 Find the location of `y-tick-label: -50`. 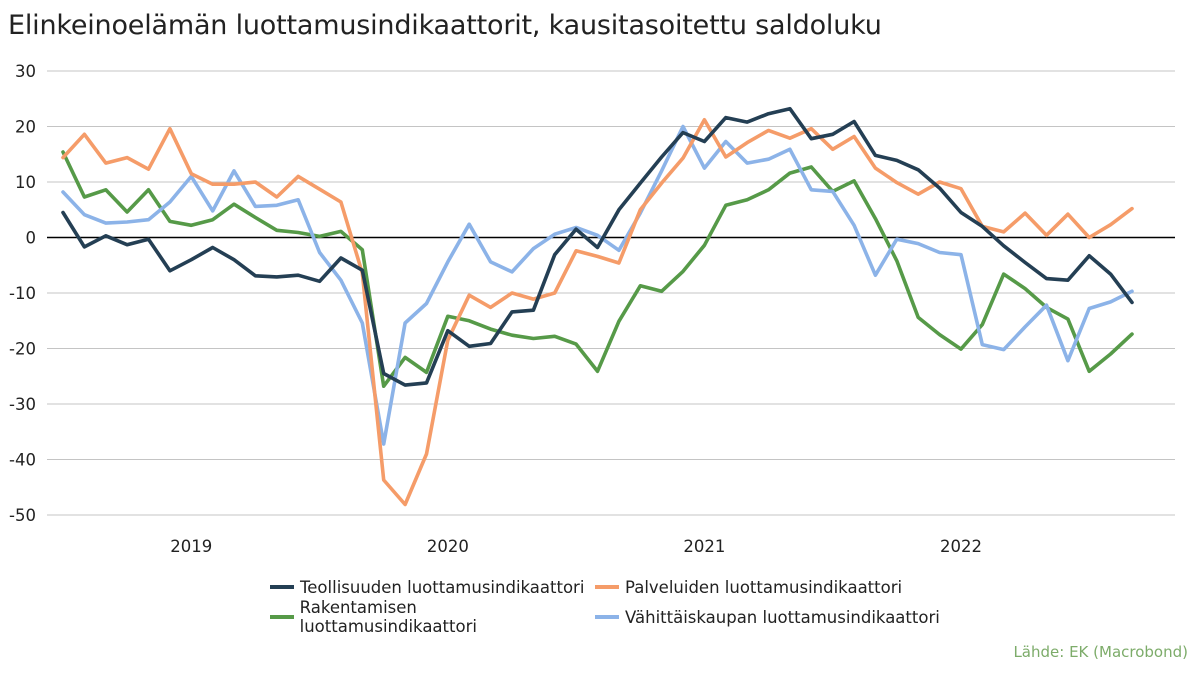

y-tick-label: -50 is located at coordinates (22, 515).